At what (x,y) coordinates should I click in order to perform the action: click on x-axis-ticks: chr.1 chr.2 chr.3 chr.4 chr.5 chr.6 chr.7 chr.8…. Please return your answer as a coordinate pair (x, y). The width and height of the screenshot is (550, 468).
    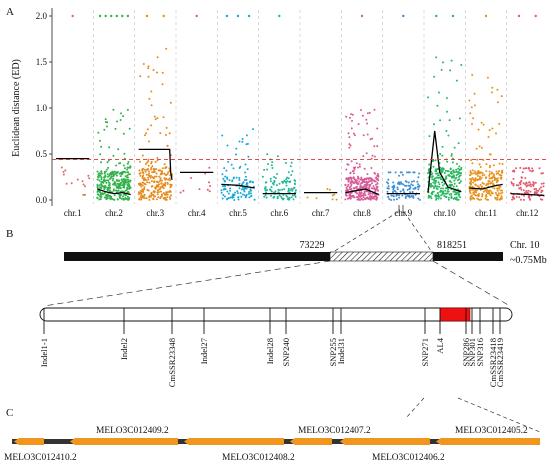
    Looking at the image, I should click on (301, 213).